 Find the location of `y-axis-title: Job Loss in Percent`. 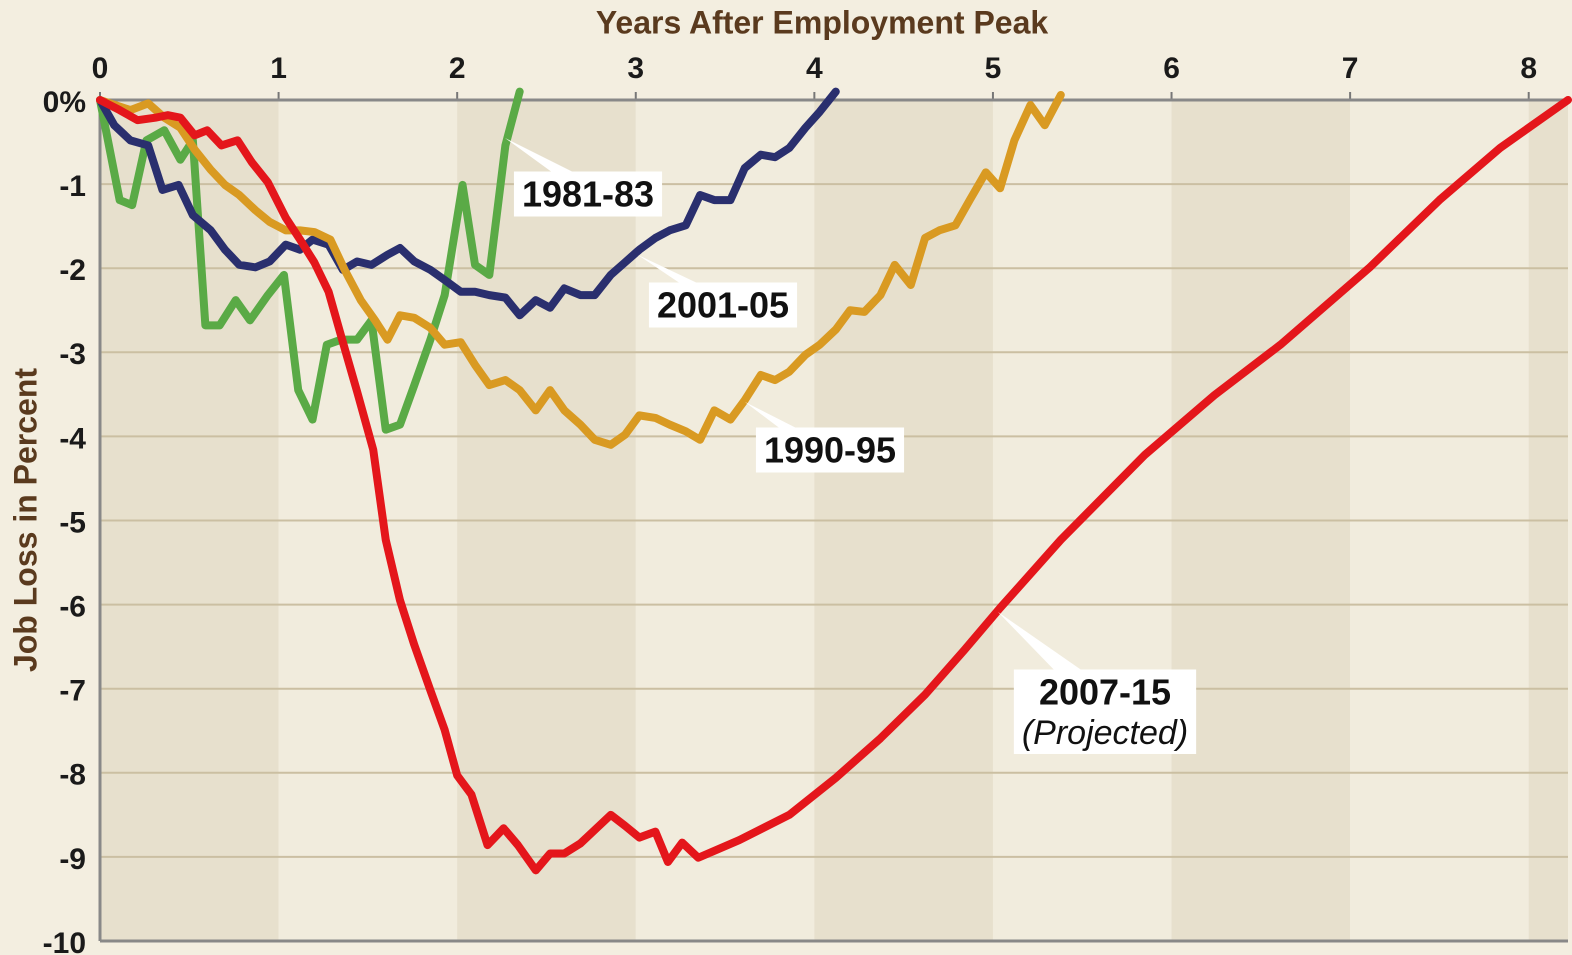

y-axis-title: Job Loss in Percent is located at coordinates (25, 520).